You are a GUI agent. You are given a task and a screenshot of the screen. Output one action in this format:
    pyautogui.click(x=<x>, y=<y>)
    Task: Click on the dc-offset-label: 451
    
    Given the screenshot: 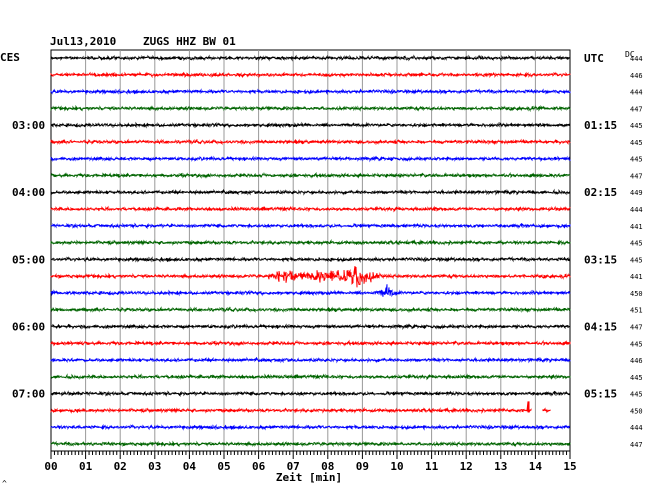 What is the action you would take?
    pyautogui.click(x=636, y=311)
    